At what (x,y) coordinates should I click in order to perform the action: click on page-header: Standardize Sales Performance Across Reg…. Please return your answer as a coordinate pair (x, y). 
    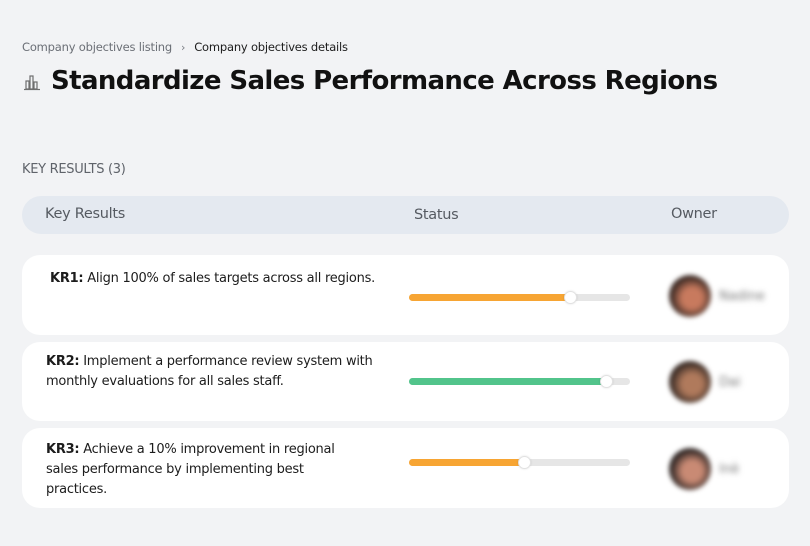
    Looking at the image, I should click on (370, 81).